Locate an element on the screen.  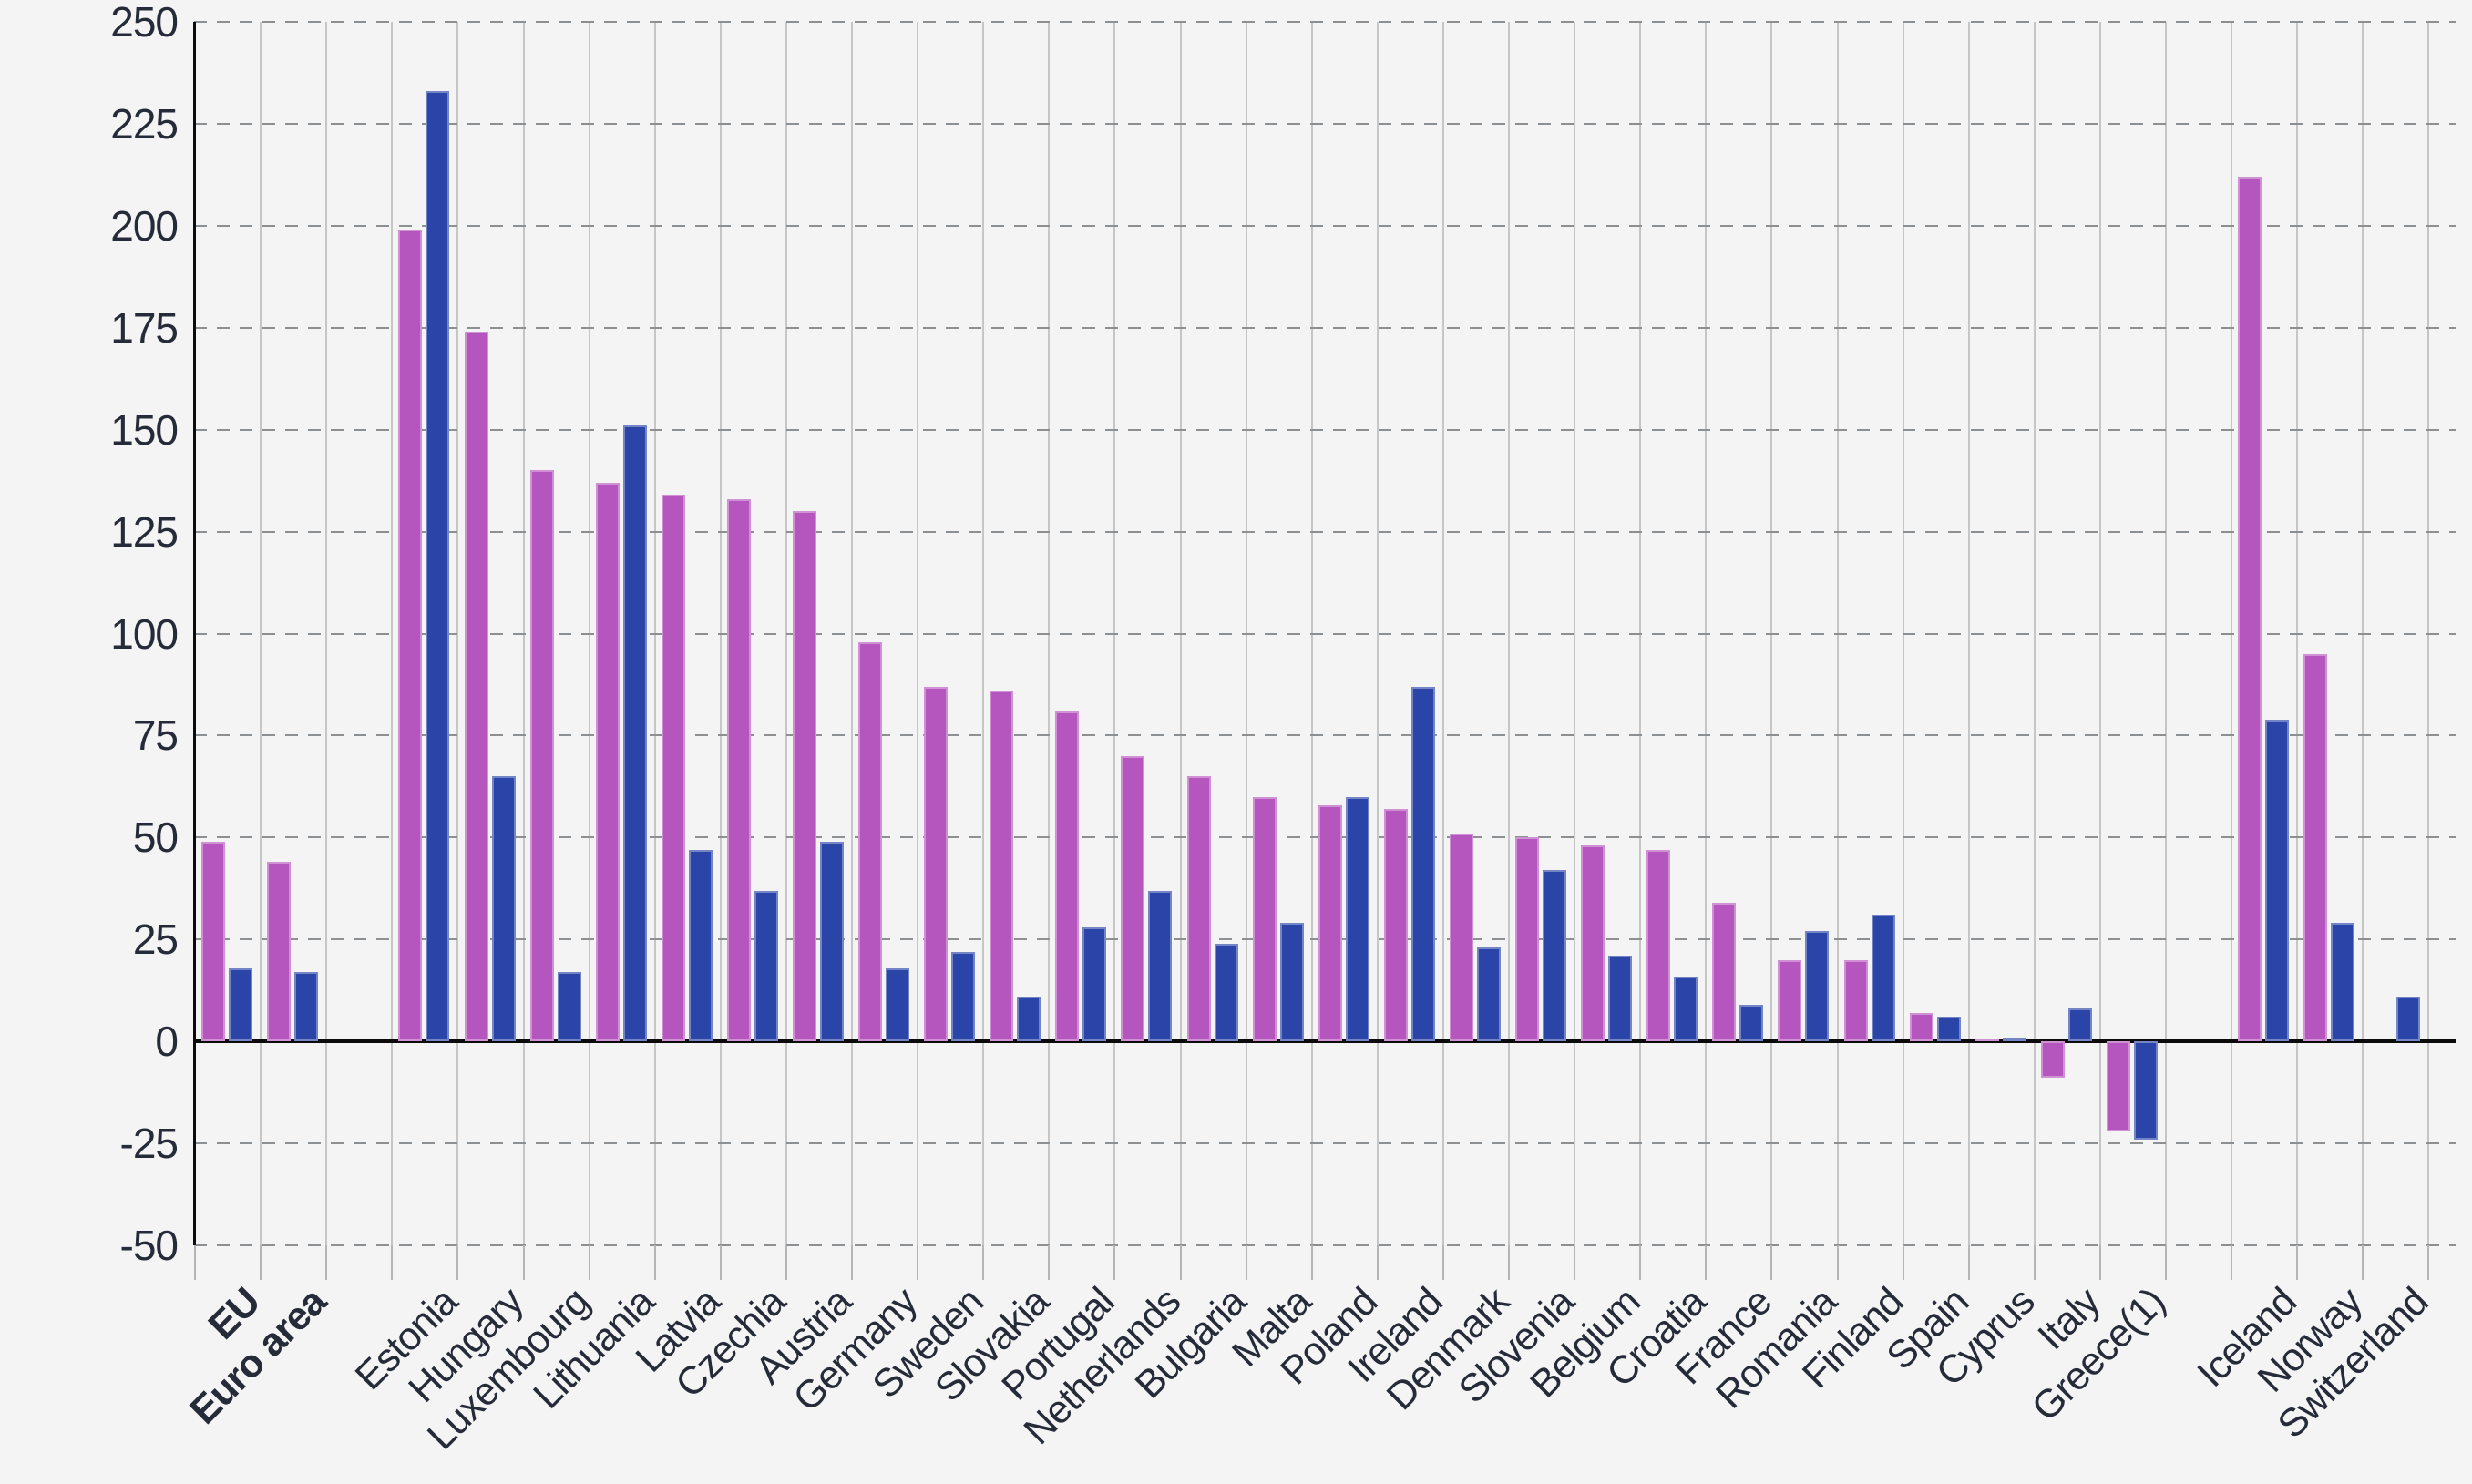
y-axis-tick-label: 250 is located at coordinates (144, 23).